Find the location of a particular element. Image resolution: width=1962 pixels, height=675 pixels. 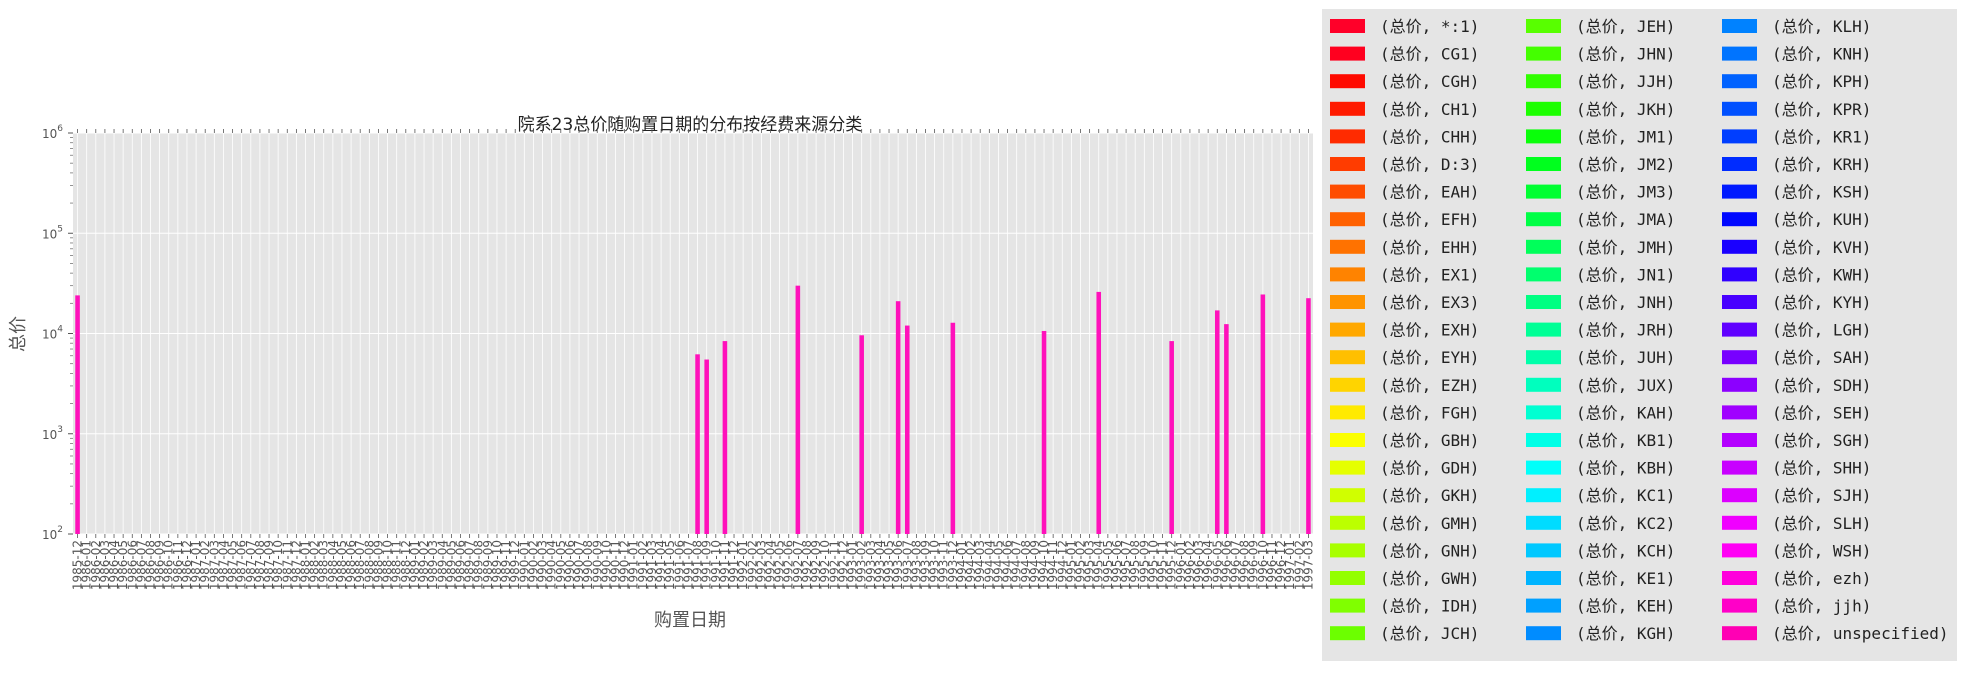

legend-label: (总价, SGH) is located at coordinates (1821, 440).